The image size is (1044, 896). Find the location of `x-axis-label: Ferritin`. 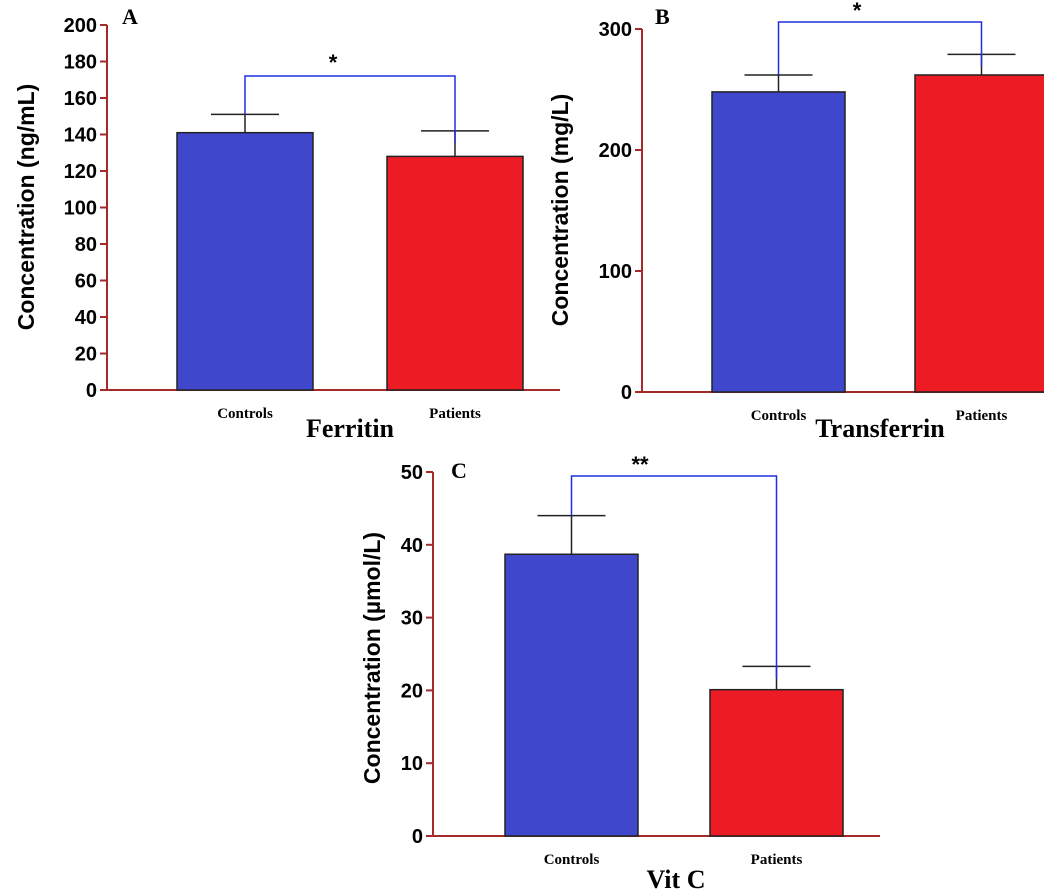

x-axis-label: Ferritin is located at coordinates (350, 428).